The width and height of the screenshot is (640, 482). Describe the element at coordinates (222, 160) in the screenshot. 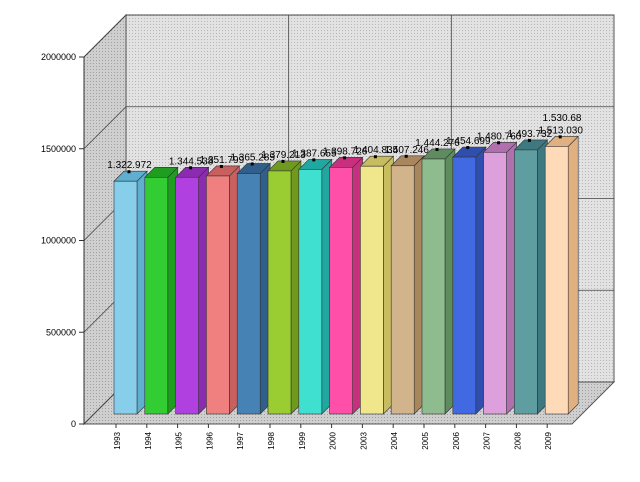

I see `data-label: 1.351.799` at that location.